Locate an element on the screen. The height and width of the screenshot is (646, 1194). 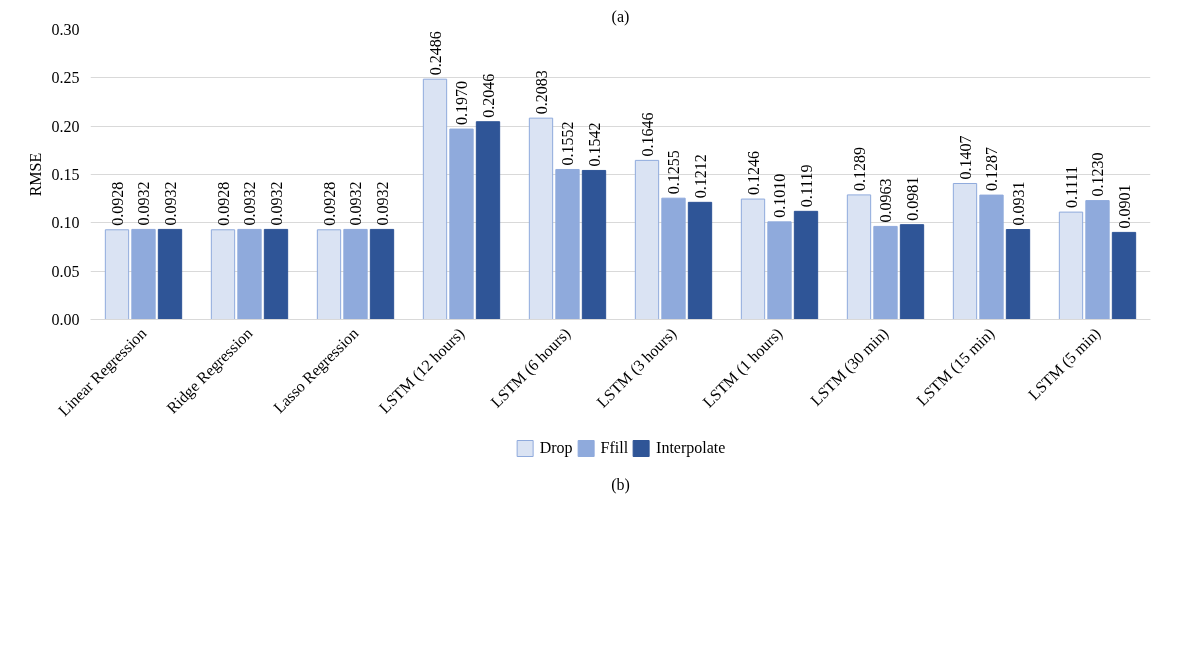
data-label: 0.0901 is located at coordinates (1124, 206).